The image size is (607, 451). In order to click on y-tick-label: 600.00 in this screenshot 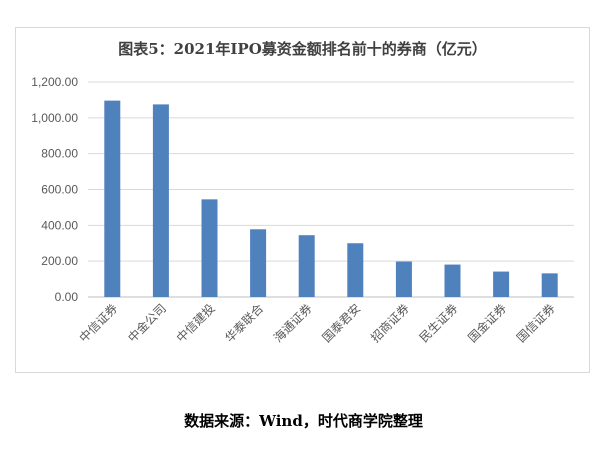, I will do `click(59, 190)`.